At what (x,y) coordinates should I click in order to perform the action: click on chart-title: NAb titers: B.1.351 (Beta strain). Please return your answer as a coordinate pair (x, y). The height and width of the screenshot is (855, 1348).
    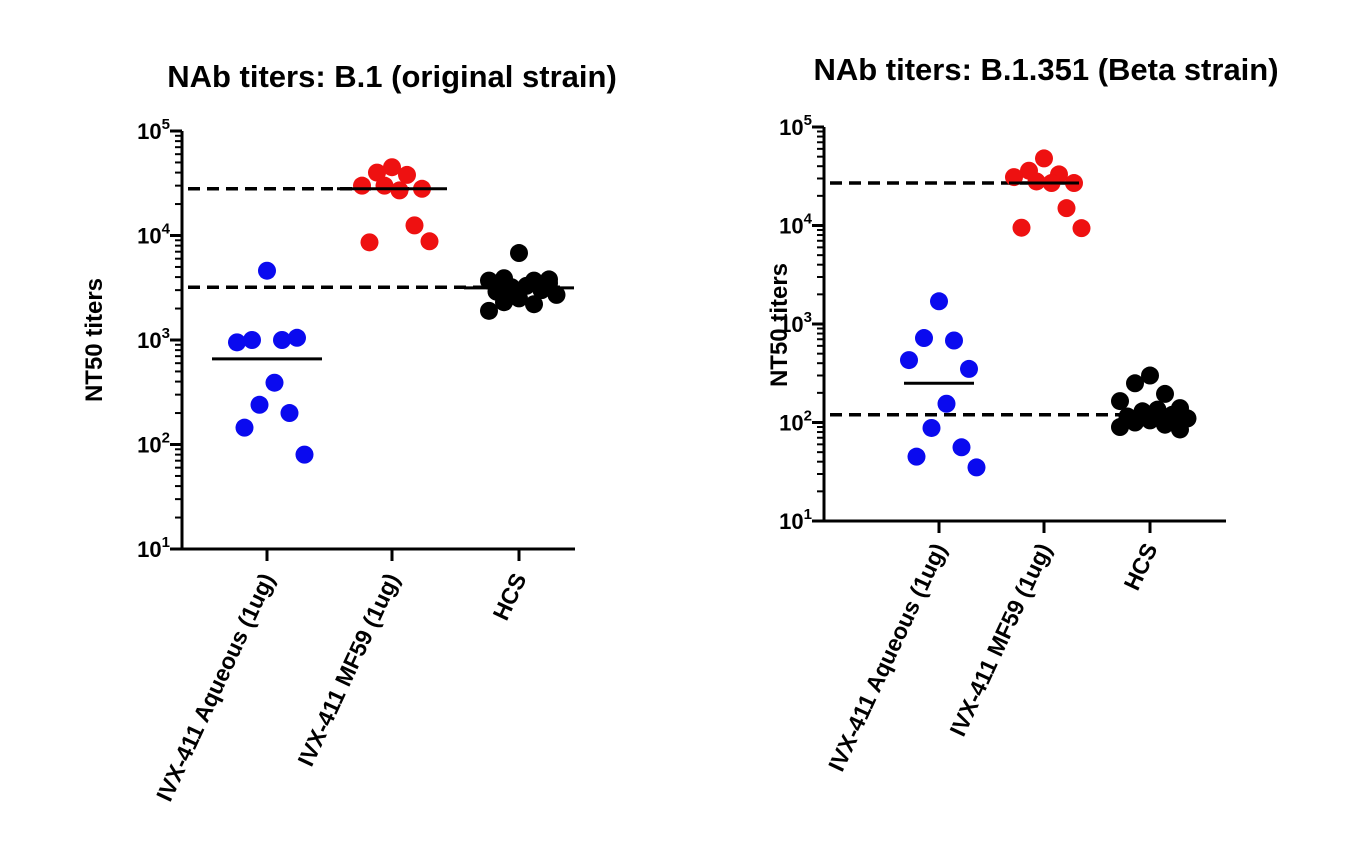
    Looking at the image, I should click on (1045, 69).